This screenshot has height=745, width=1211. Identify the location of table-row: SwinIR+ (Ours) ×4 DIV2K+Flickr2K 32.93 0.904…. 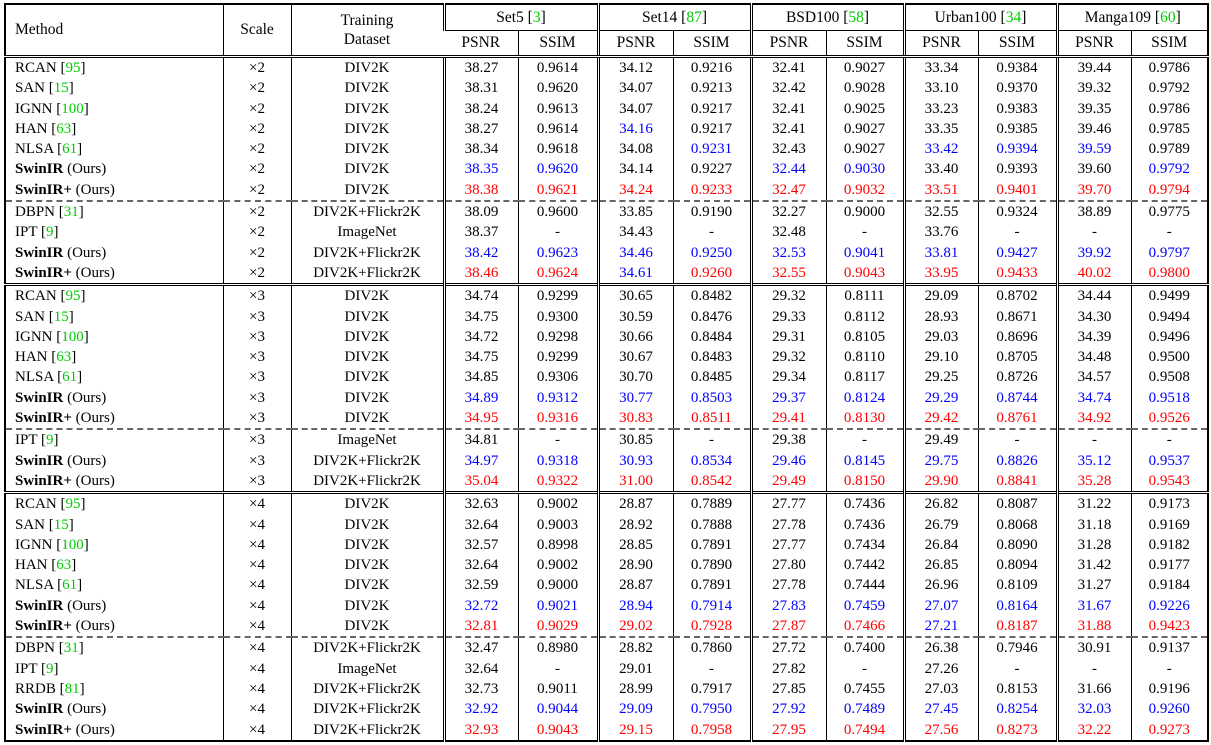
(607, 730).